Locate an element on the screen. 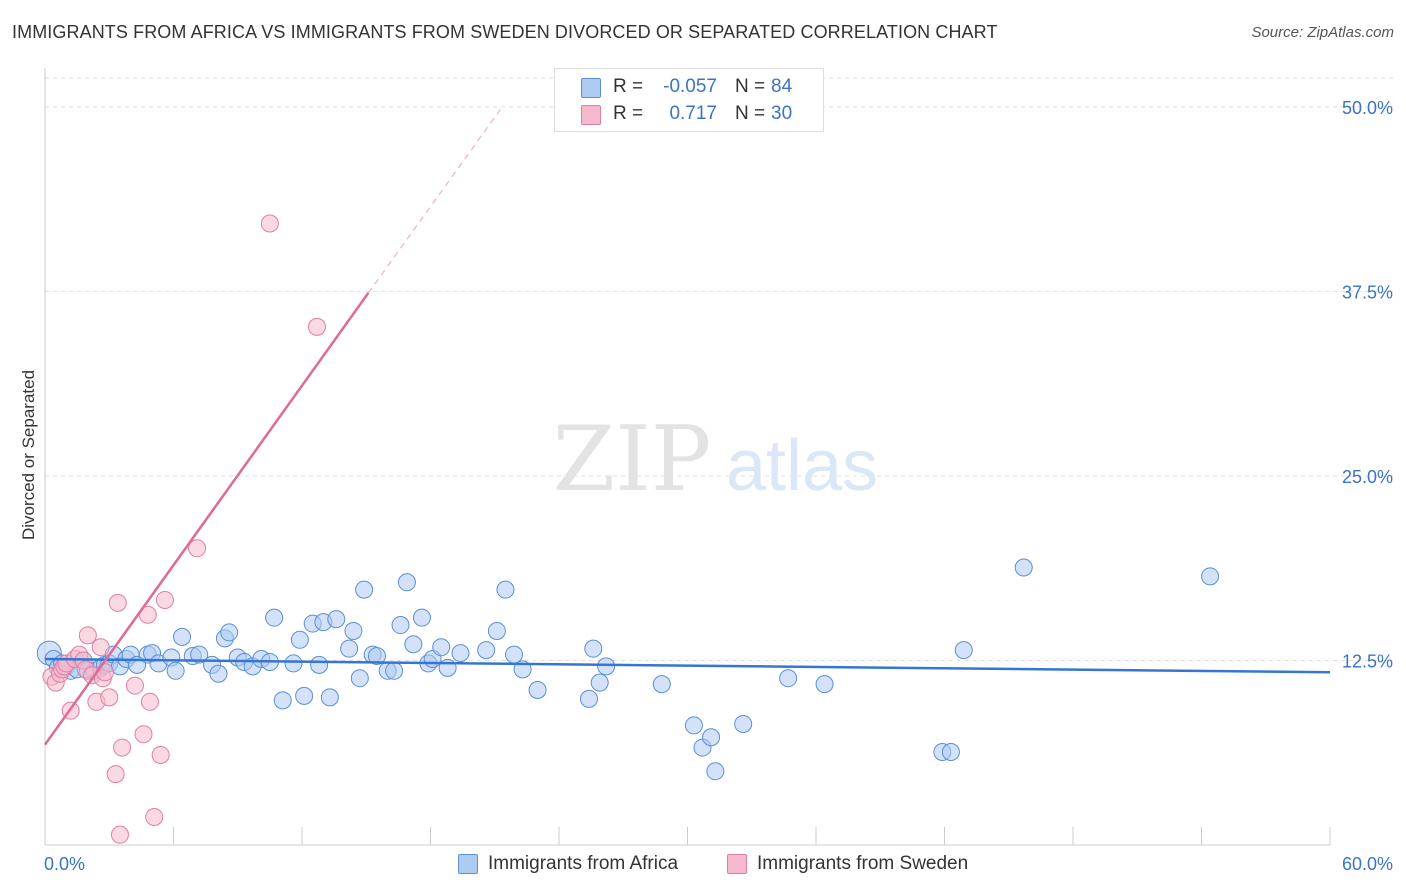  africa-trend-line is located at coordinates (687, 665).